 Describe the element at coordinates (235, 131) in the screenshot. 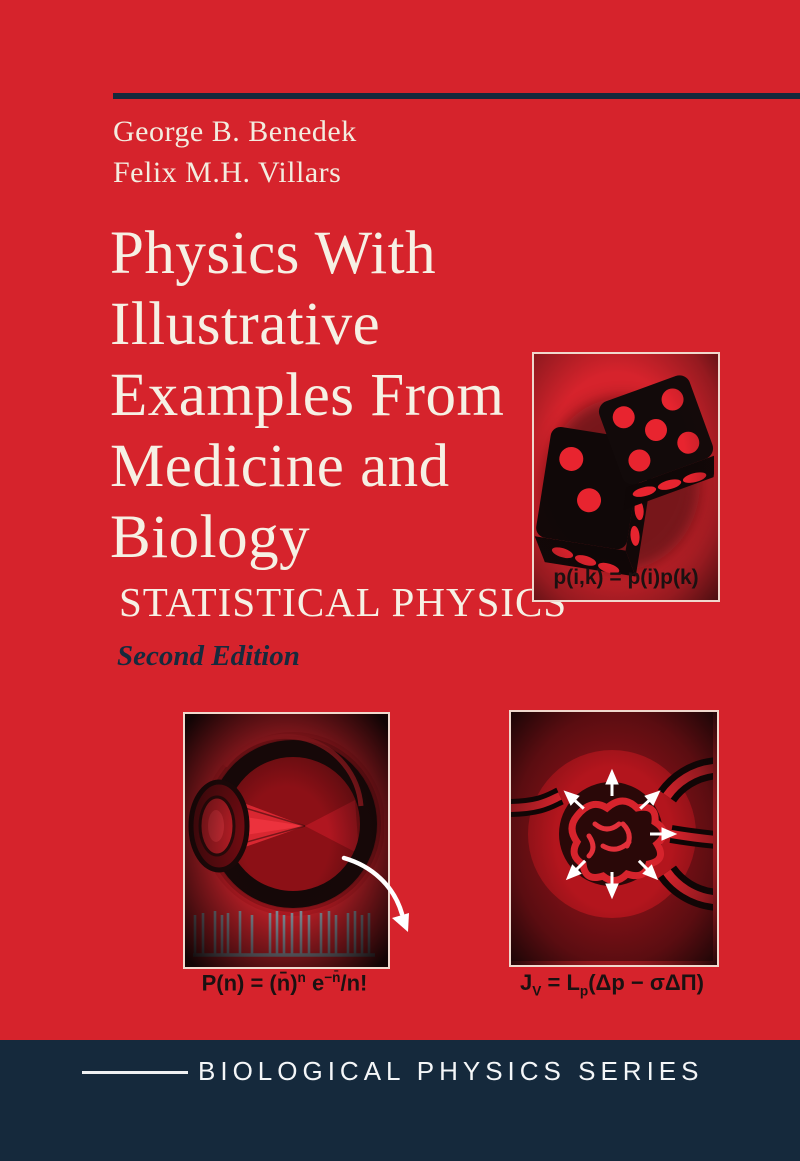

I see `author-name: George B. Benedek` at that location.